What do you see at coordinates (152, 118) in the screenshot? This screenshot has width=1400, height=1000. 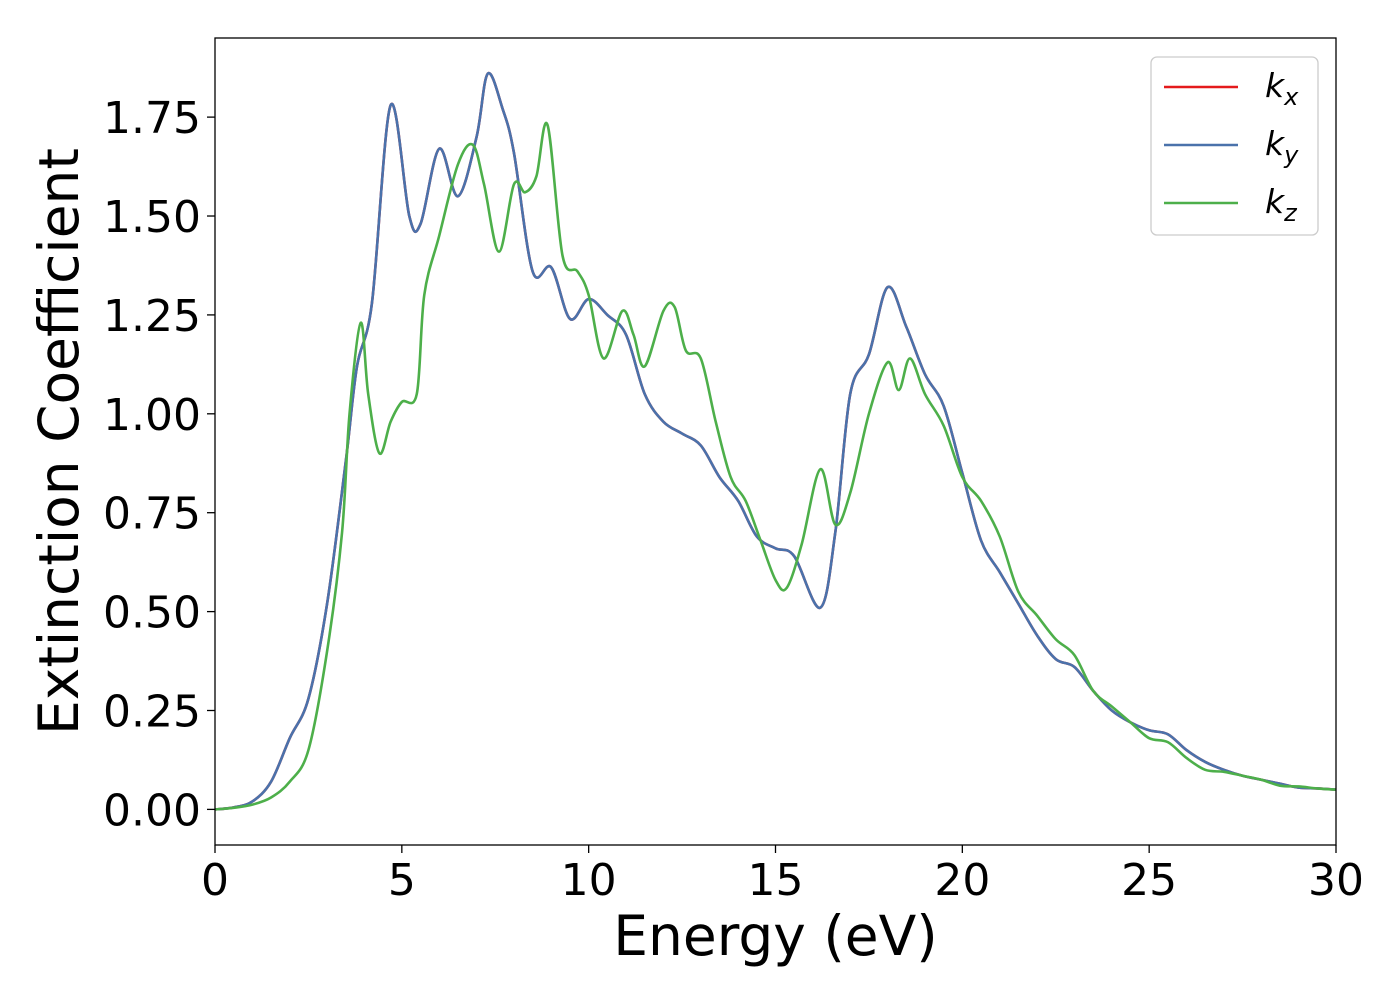 I see `y-tick-label: 1.75` at bounding box center [152, 118].